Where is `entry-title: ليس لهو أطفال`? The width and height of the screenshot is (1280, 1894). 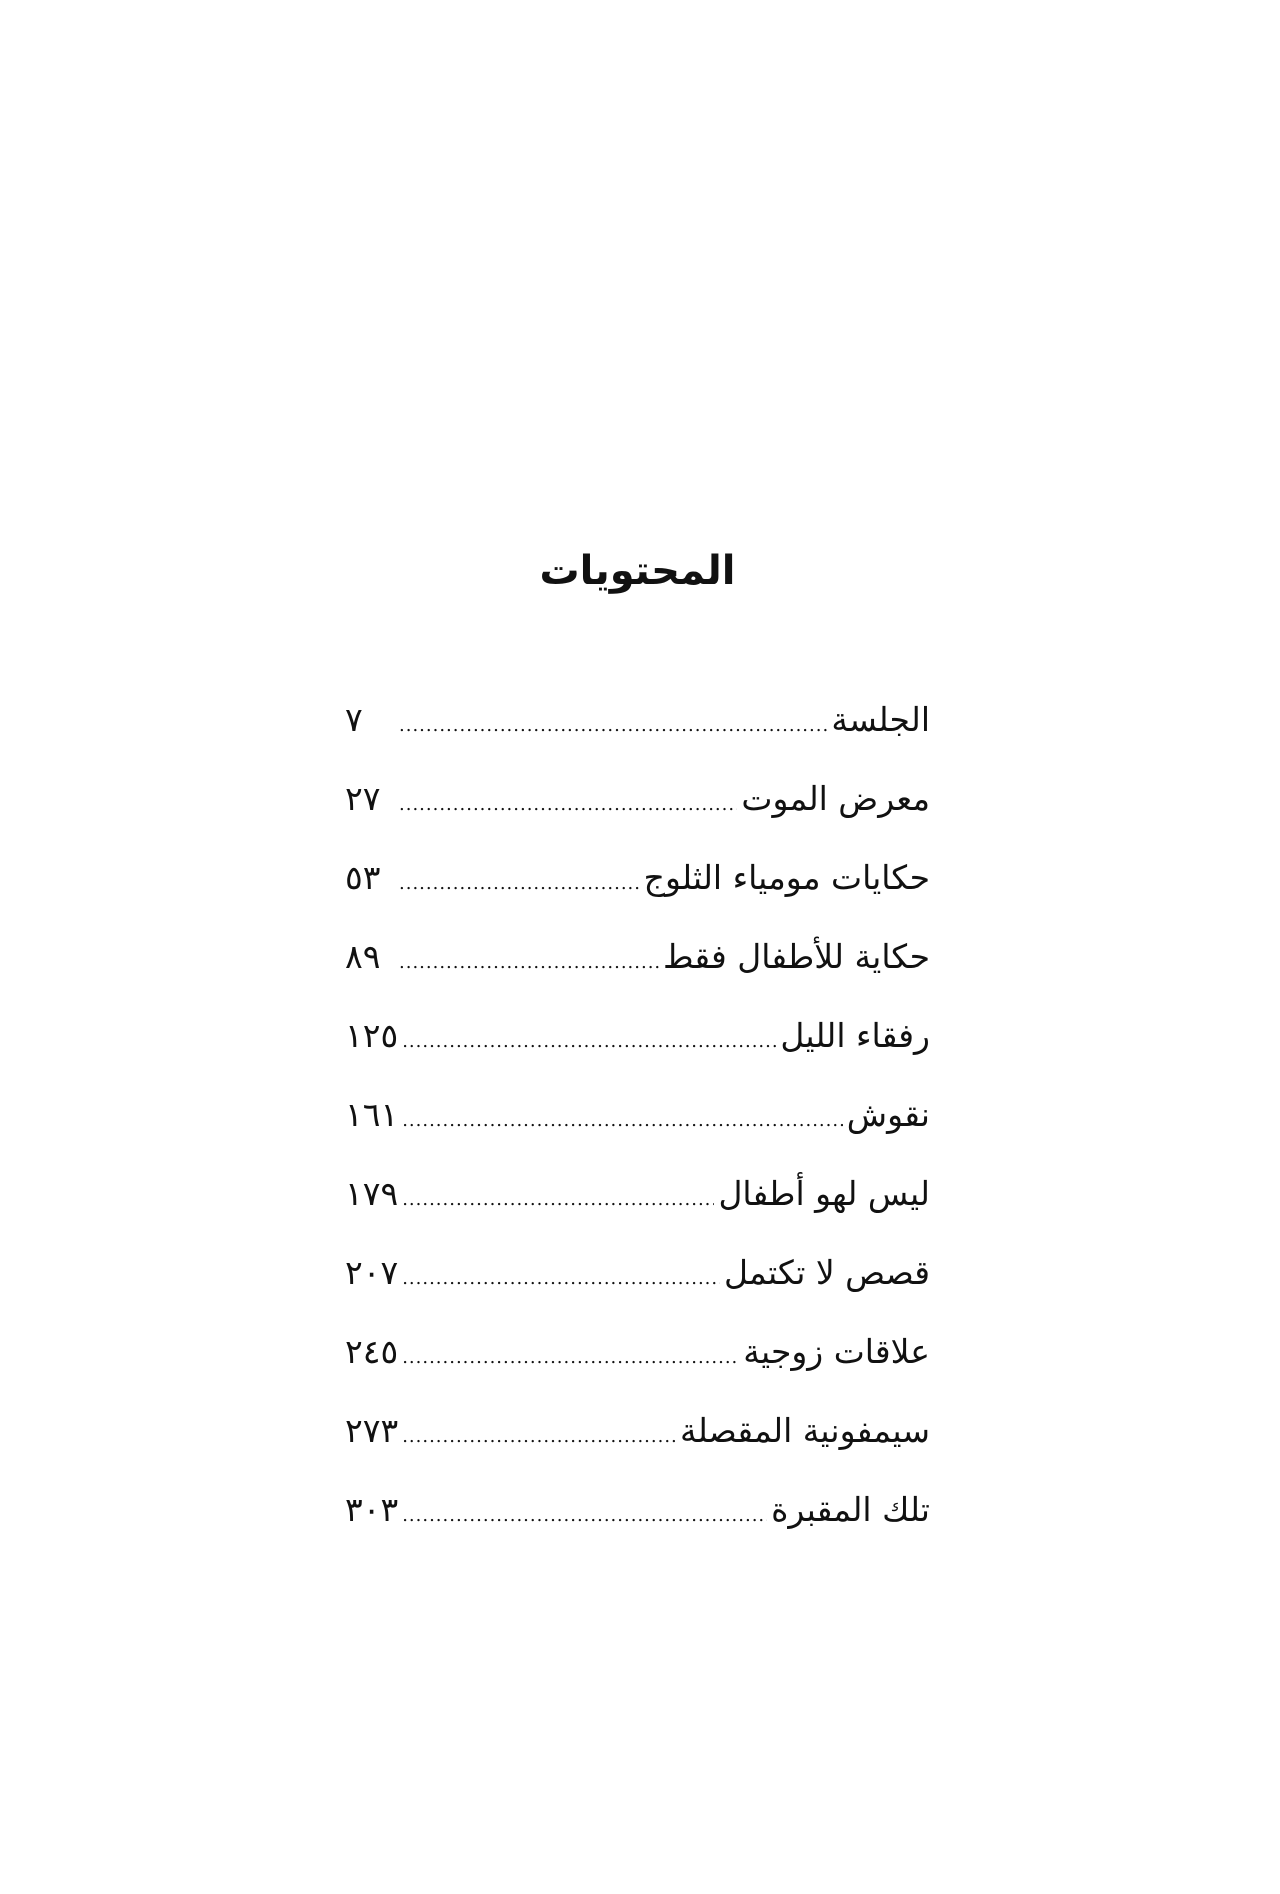
entry-title: ليس لهو أطفال is located at coordinates (824, 1193).